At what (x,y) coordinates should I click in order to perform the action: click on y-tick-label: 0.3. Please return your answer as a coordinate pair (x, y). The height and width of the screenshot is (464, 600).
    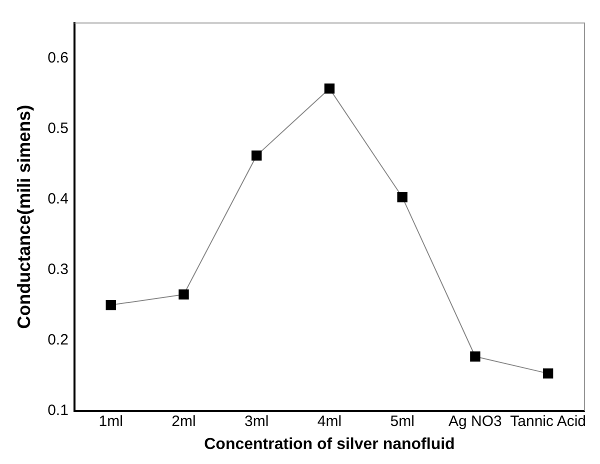
    Looking at the image, I should click on (58, 269).